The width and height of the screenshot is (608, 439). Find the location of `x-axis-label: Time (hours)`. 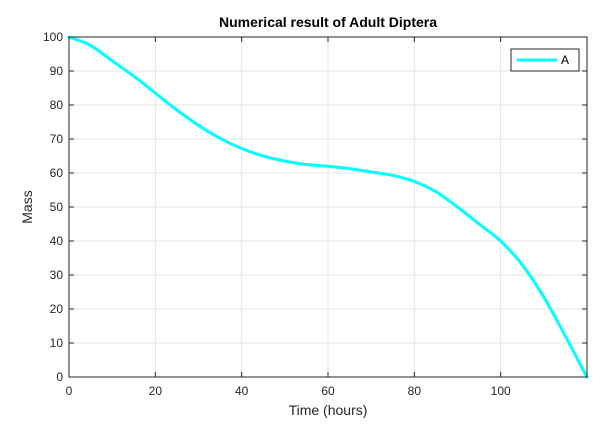

x-axis-label: Time (hours) is located at coordinates (328, 410).